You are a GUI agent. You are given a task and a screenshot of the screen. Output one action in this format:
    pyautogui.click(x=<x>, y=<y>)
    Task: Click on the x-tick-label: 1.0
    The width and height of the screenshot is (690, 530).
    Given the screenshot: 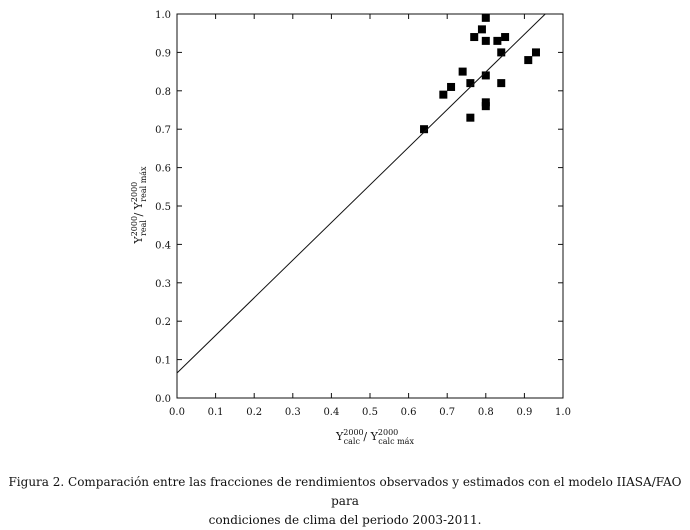 What is the action you would take?
    pyautogui.click(x=563, y=412)
    